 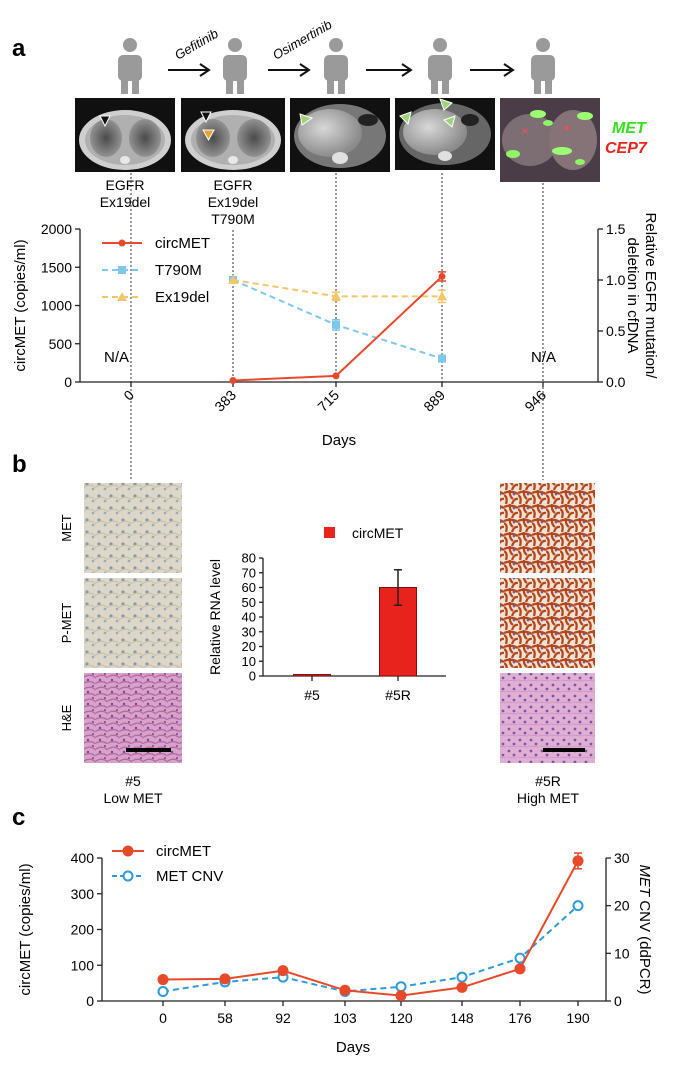 I want to click on x-tick-label: #5, so click(x=312, y=695).